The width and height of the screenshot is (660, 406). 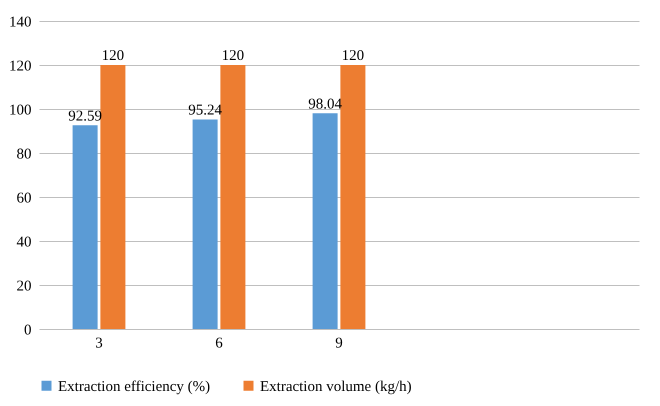 I want to click on y-tick-label: 140, so click(x=20, y=22).